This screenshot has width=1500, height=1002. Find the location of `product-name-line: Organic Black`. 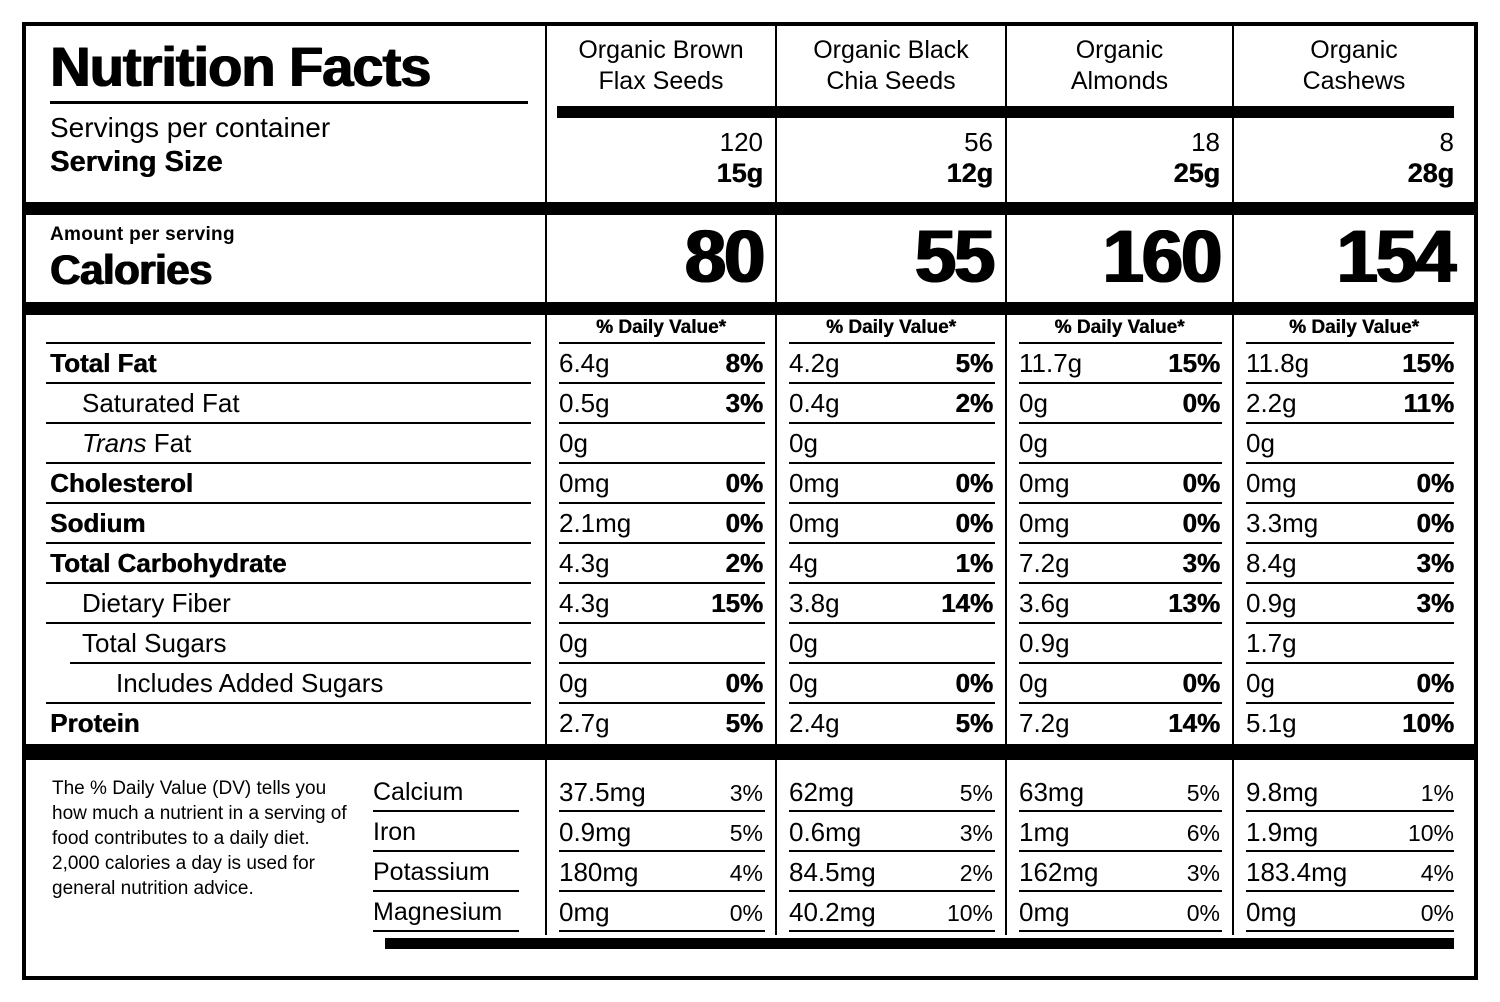

product-name-line: Organic Black is located at coordinates (891, 50).